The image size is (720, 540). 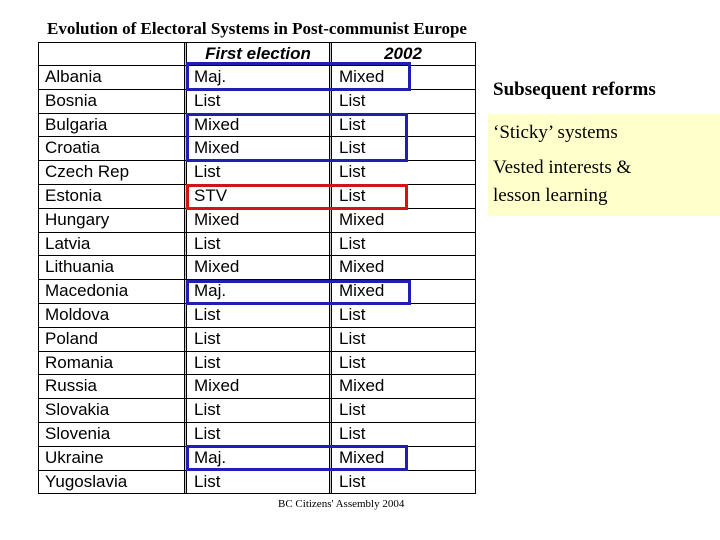 I want to click on sticky-systems-text: ‘Sticky’ systems, so click(x=555, y=132).